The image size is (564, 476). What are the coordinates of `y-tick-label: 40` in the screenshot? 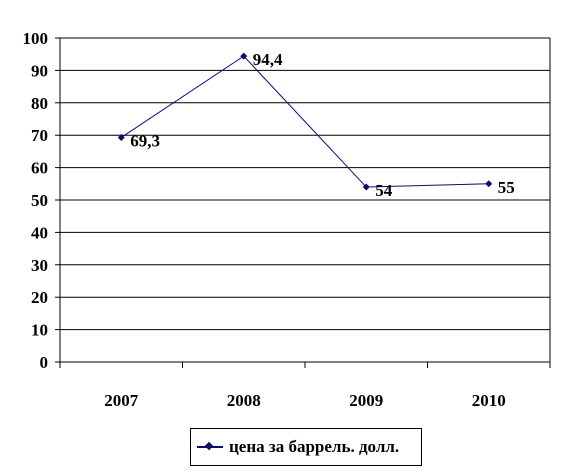 It's located at (39, 232).